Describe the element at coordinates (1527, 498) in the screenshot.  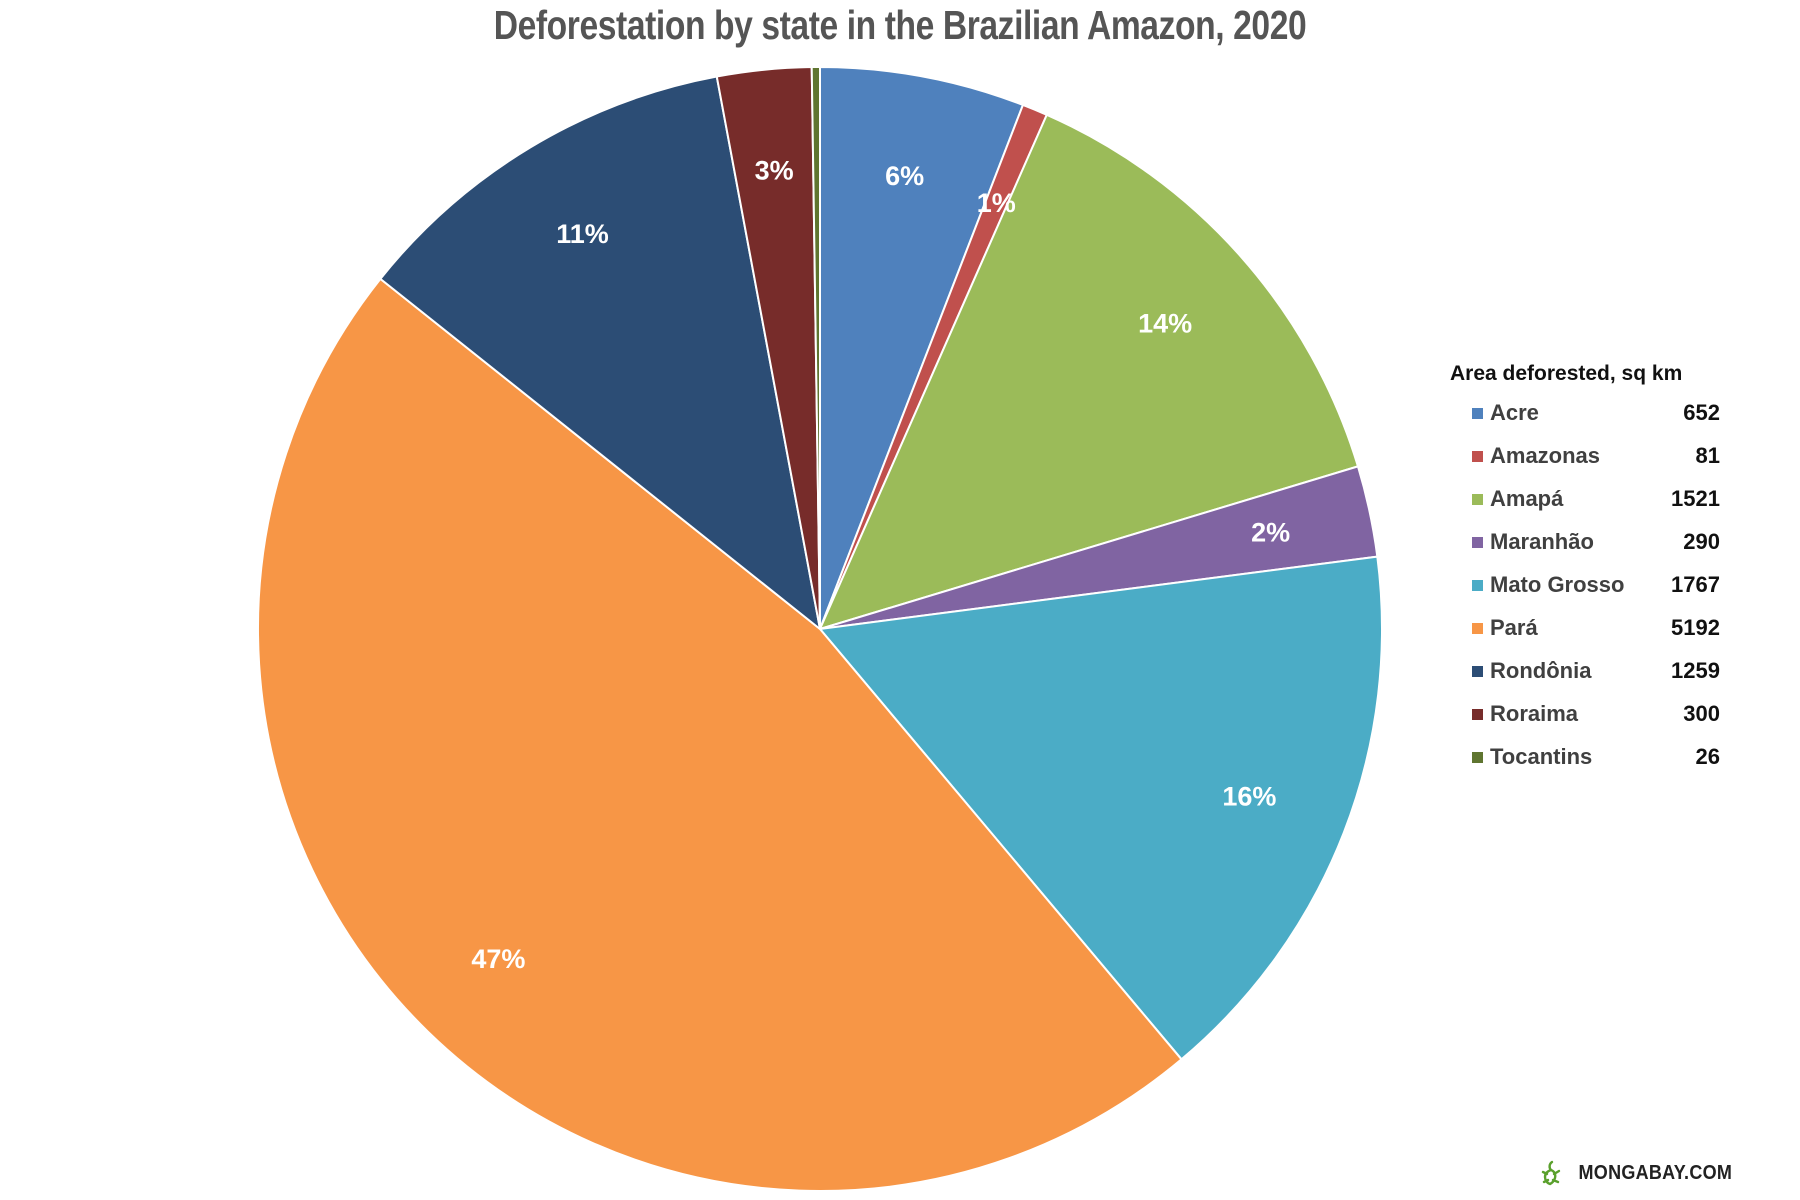
I see `legend-label: Amapá` at that location.